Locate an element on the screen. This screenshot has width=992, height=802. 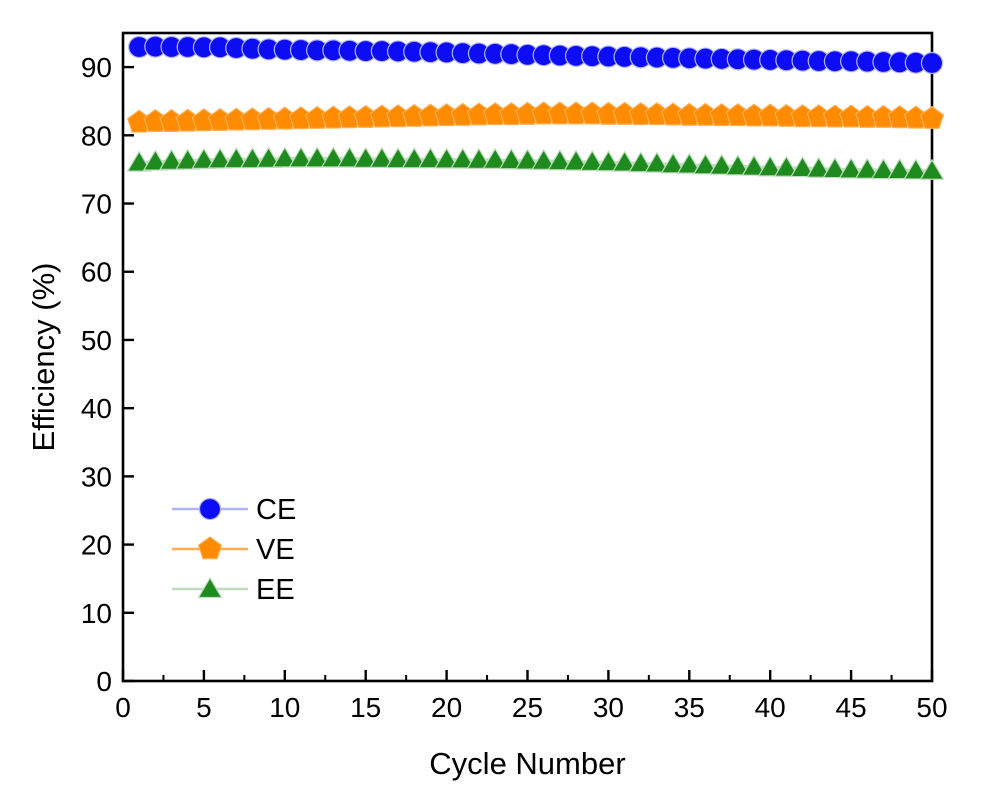
y-axis-title: Efficiency (%) is located at coordinates (43, 357).